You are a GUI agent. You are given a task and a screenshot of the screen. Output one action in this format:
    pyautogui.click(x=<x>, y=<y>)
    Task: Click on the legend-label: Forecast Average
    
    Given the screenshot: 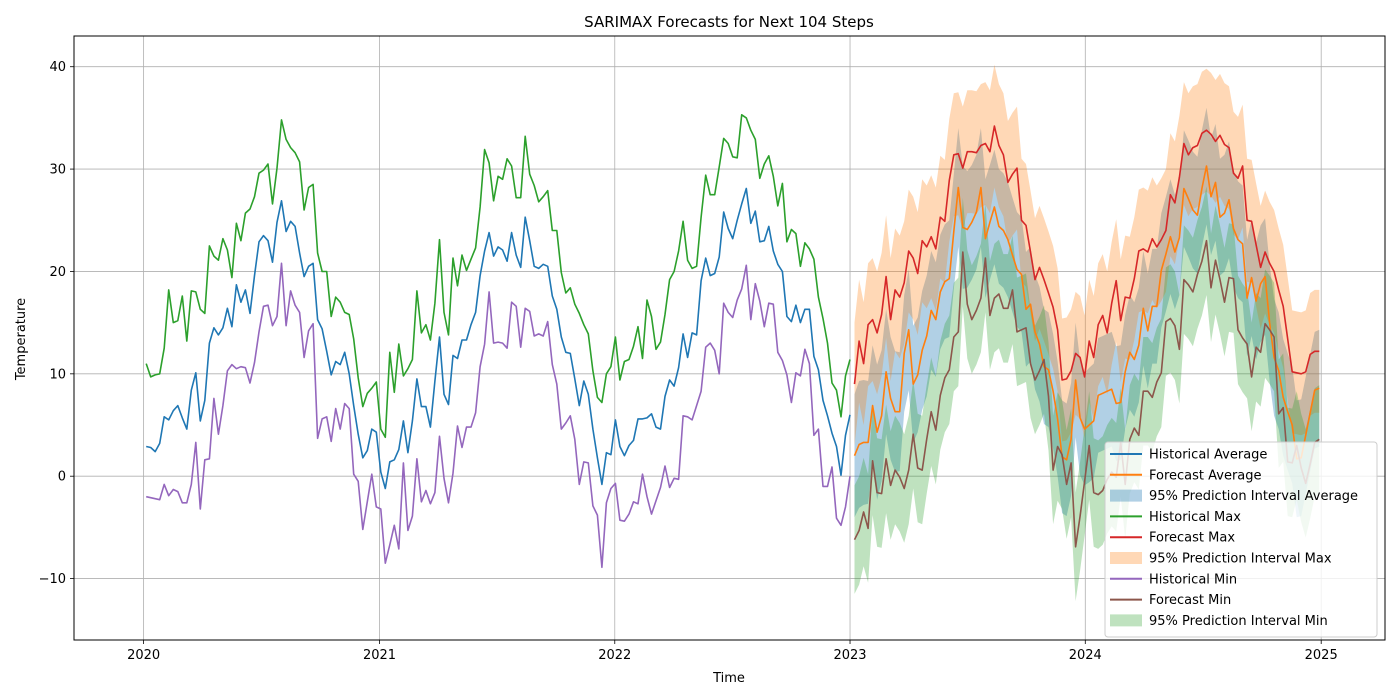 What is the action you would take?
    pyautogui.click(x=1205, y=475)
    